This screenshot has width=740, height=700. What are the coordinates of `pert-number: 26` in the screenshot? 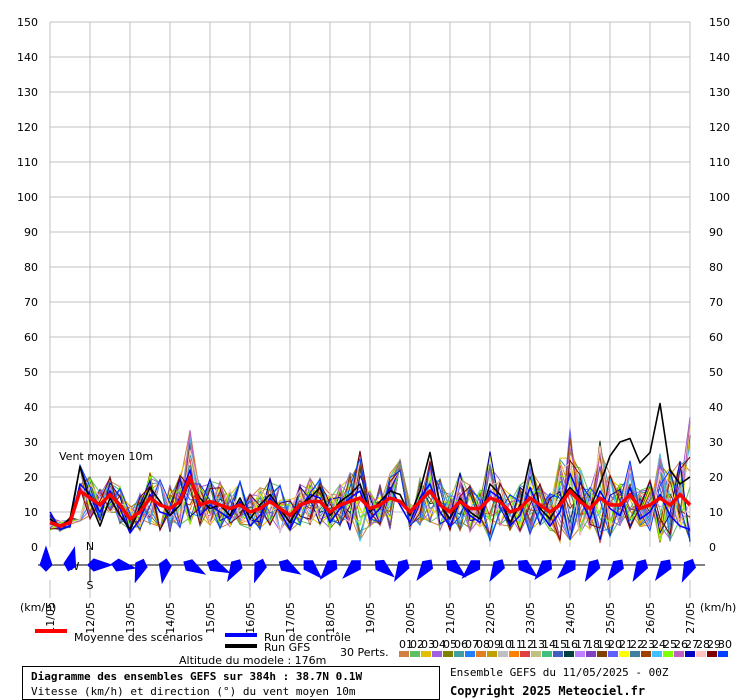 It's located at (681, 644).